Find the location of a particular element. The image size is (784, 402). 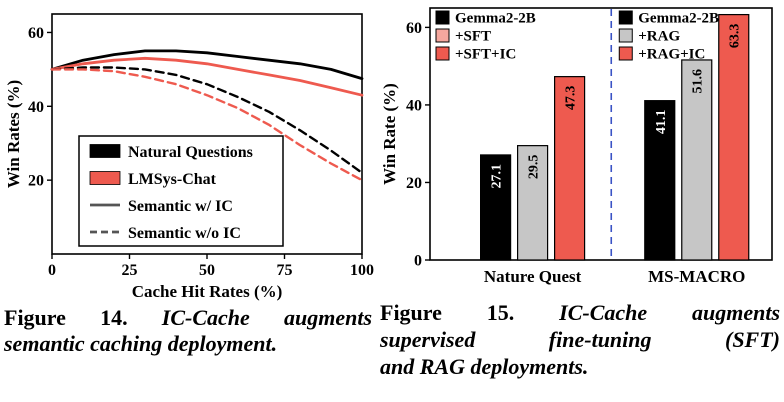

legend-label: Semantic w/ IC is located at coordinates (180, 206).